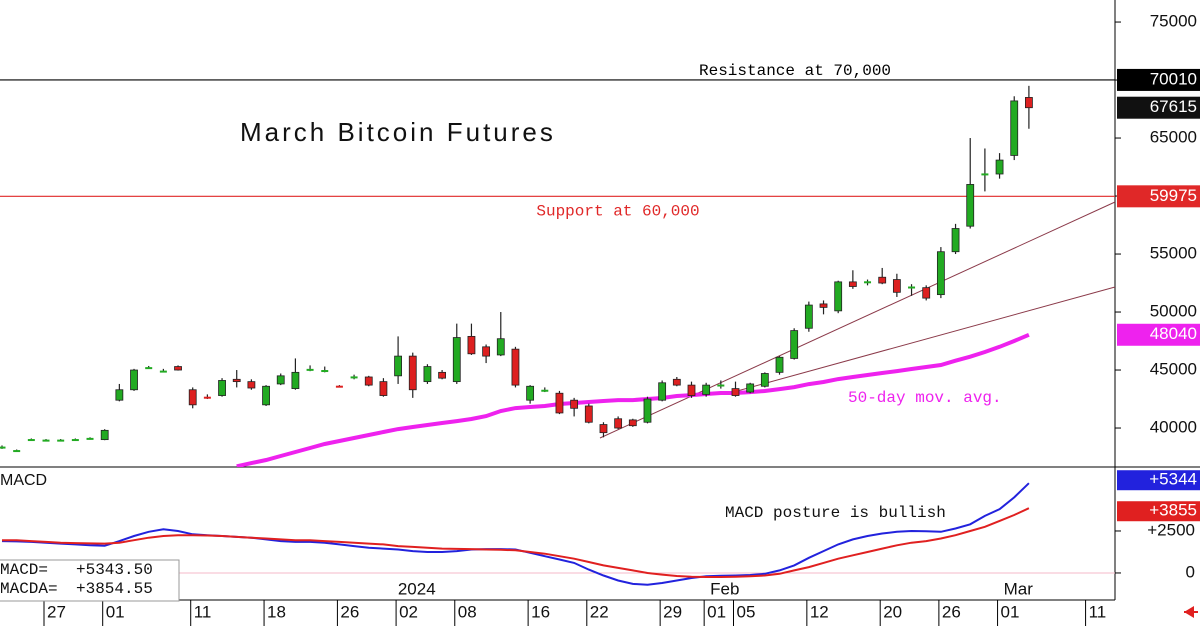 This screenshot has height=626, width=1200. I want to click on y-tick-label: 45000, so click(1173, 369).